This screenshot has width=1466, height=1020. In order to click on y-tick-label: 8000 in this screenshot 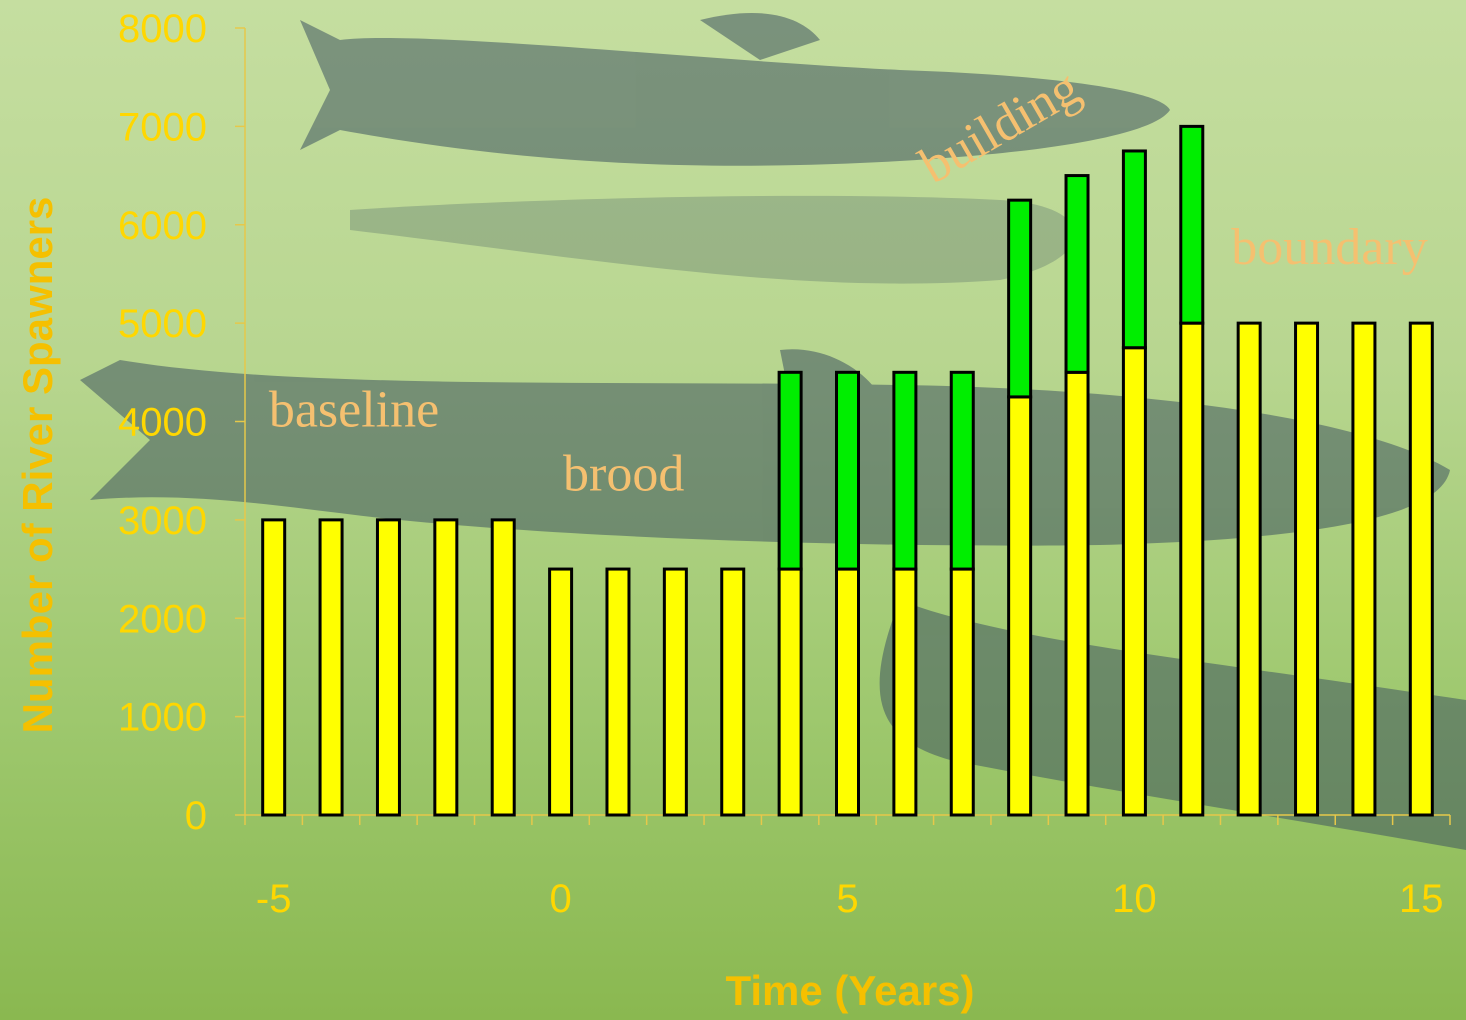, I will do `click(162, 29)`.